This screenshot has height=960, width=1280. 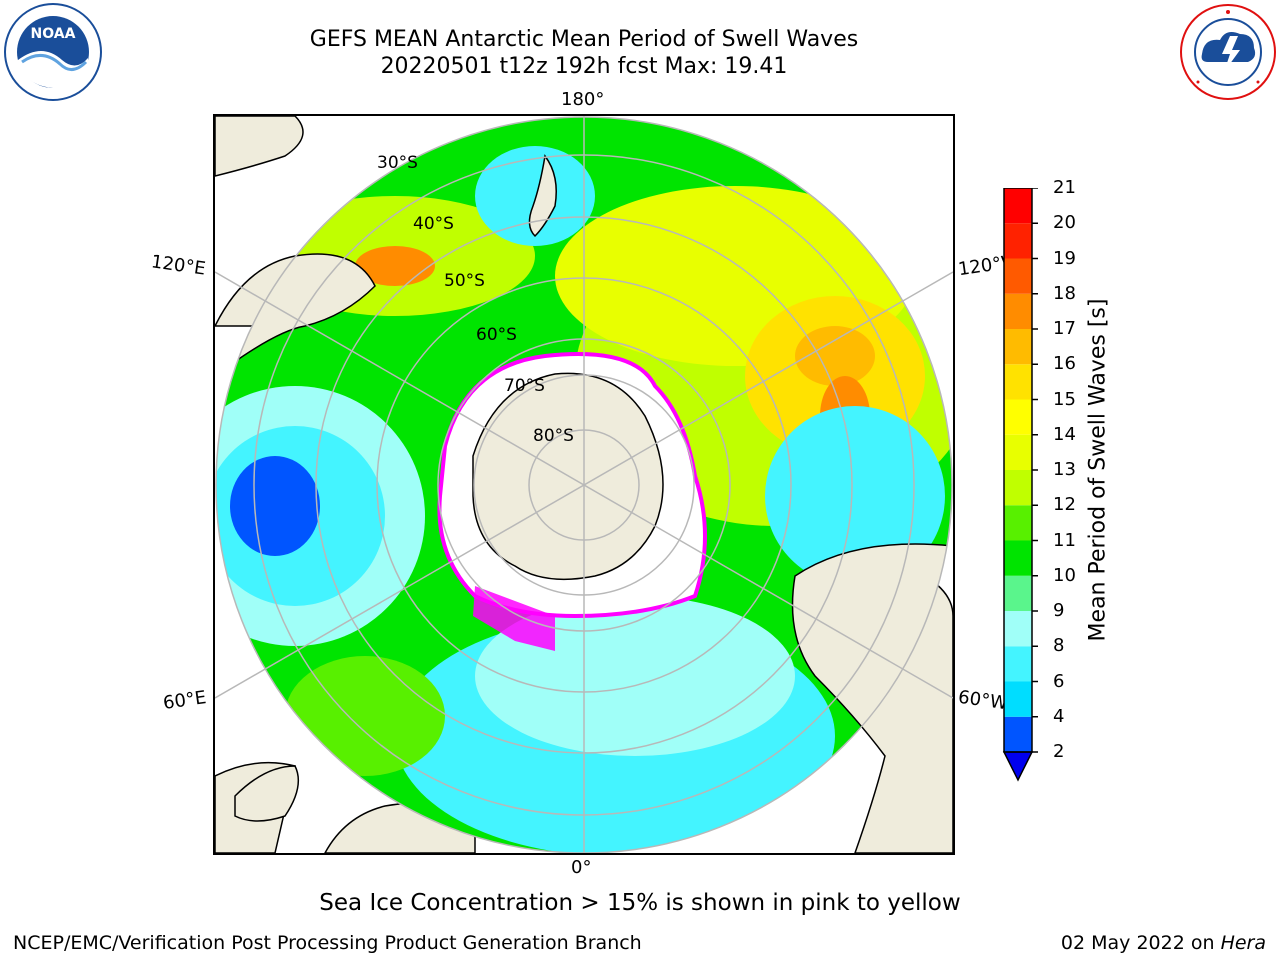 What do you see at coordinates (1064, 293) in the screenshot?
I see `colorbar-tick-label: 18` at bounding box center [1064, 293].